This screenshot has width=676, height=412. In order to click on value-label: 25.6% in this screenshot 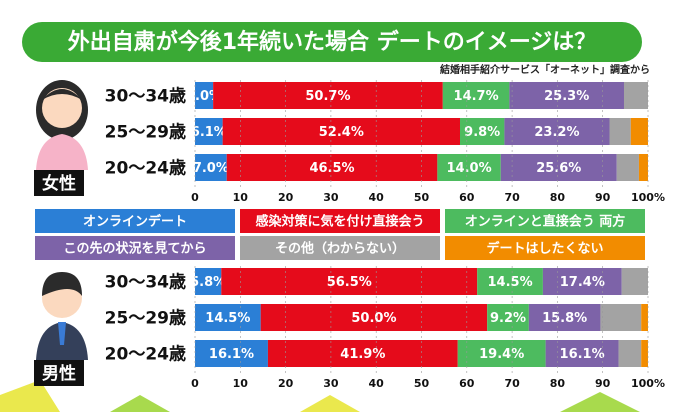, I will do `click(558, 168)`.